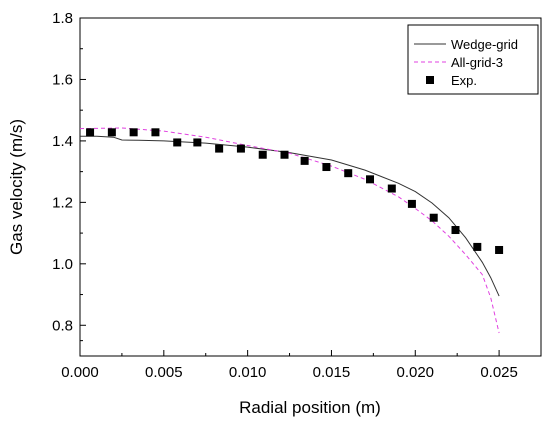  I want to click on y-tick-label: 0.8, so click(62, 325).